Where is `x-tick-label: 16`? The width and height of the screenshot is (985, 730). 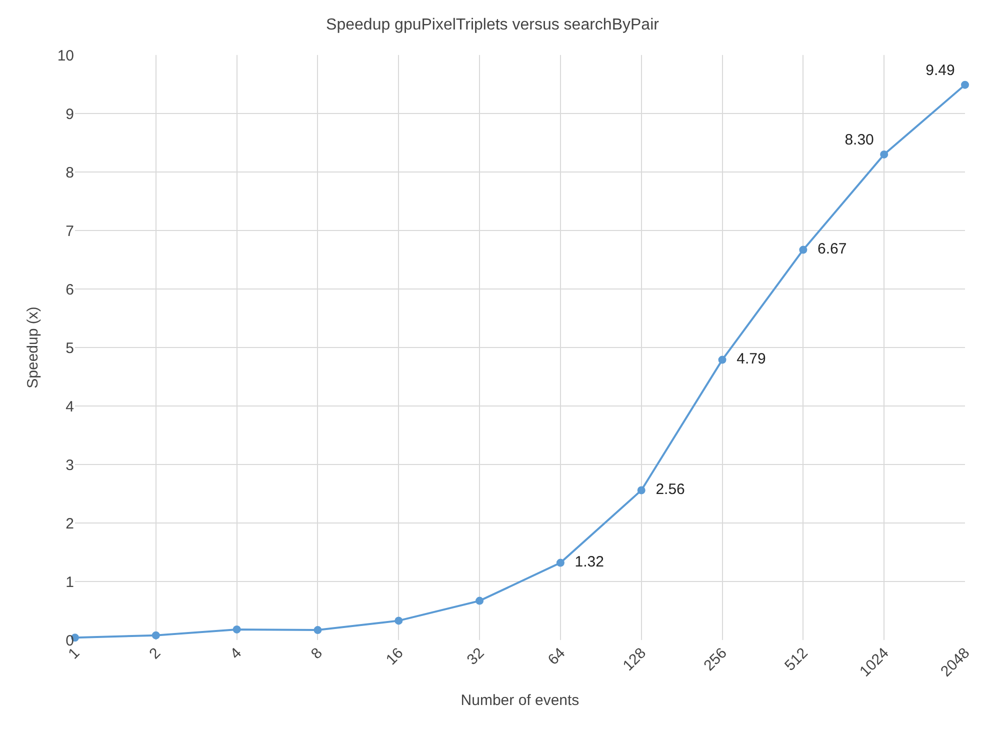
x-tick-label: 16 is located at coordinates (394, 656).